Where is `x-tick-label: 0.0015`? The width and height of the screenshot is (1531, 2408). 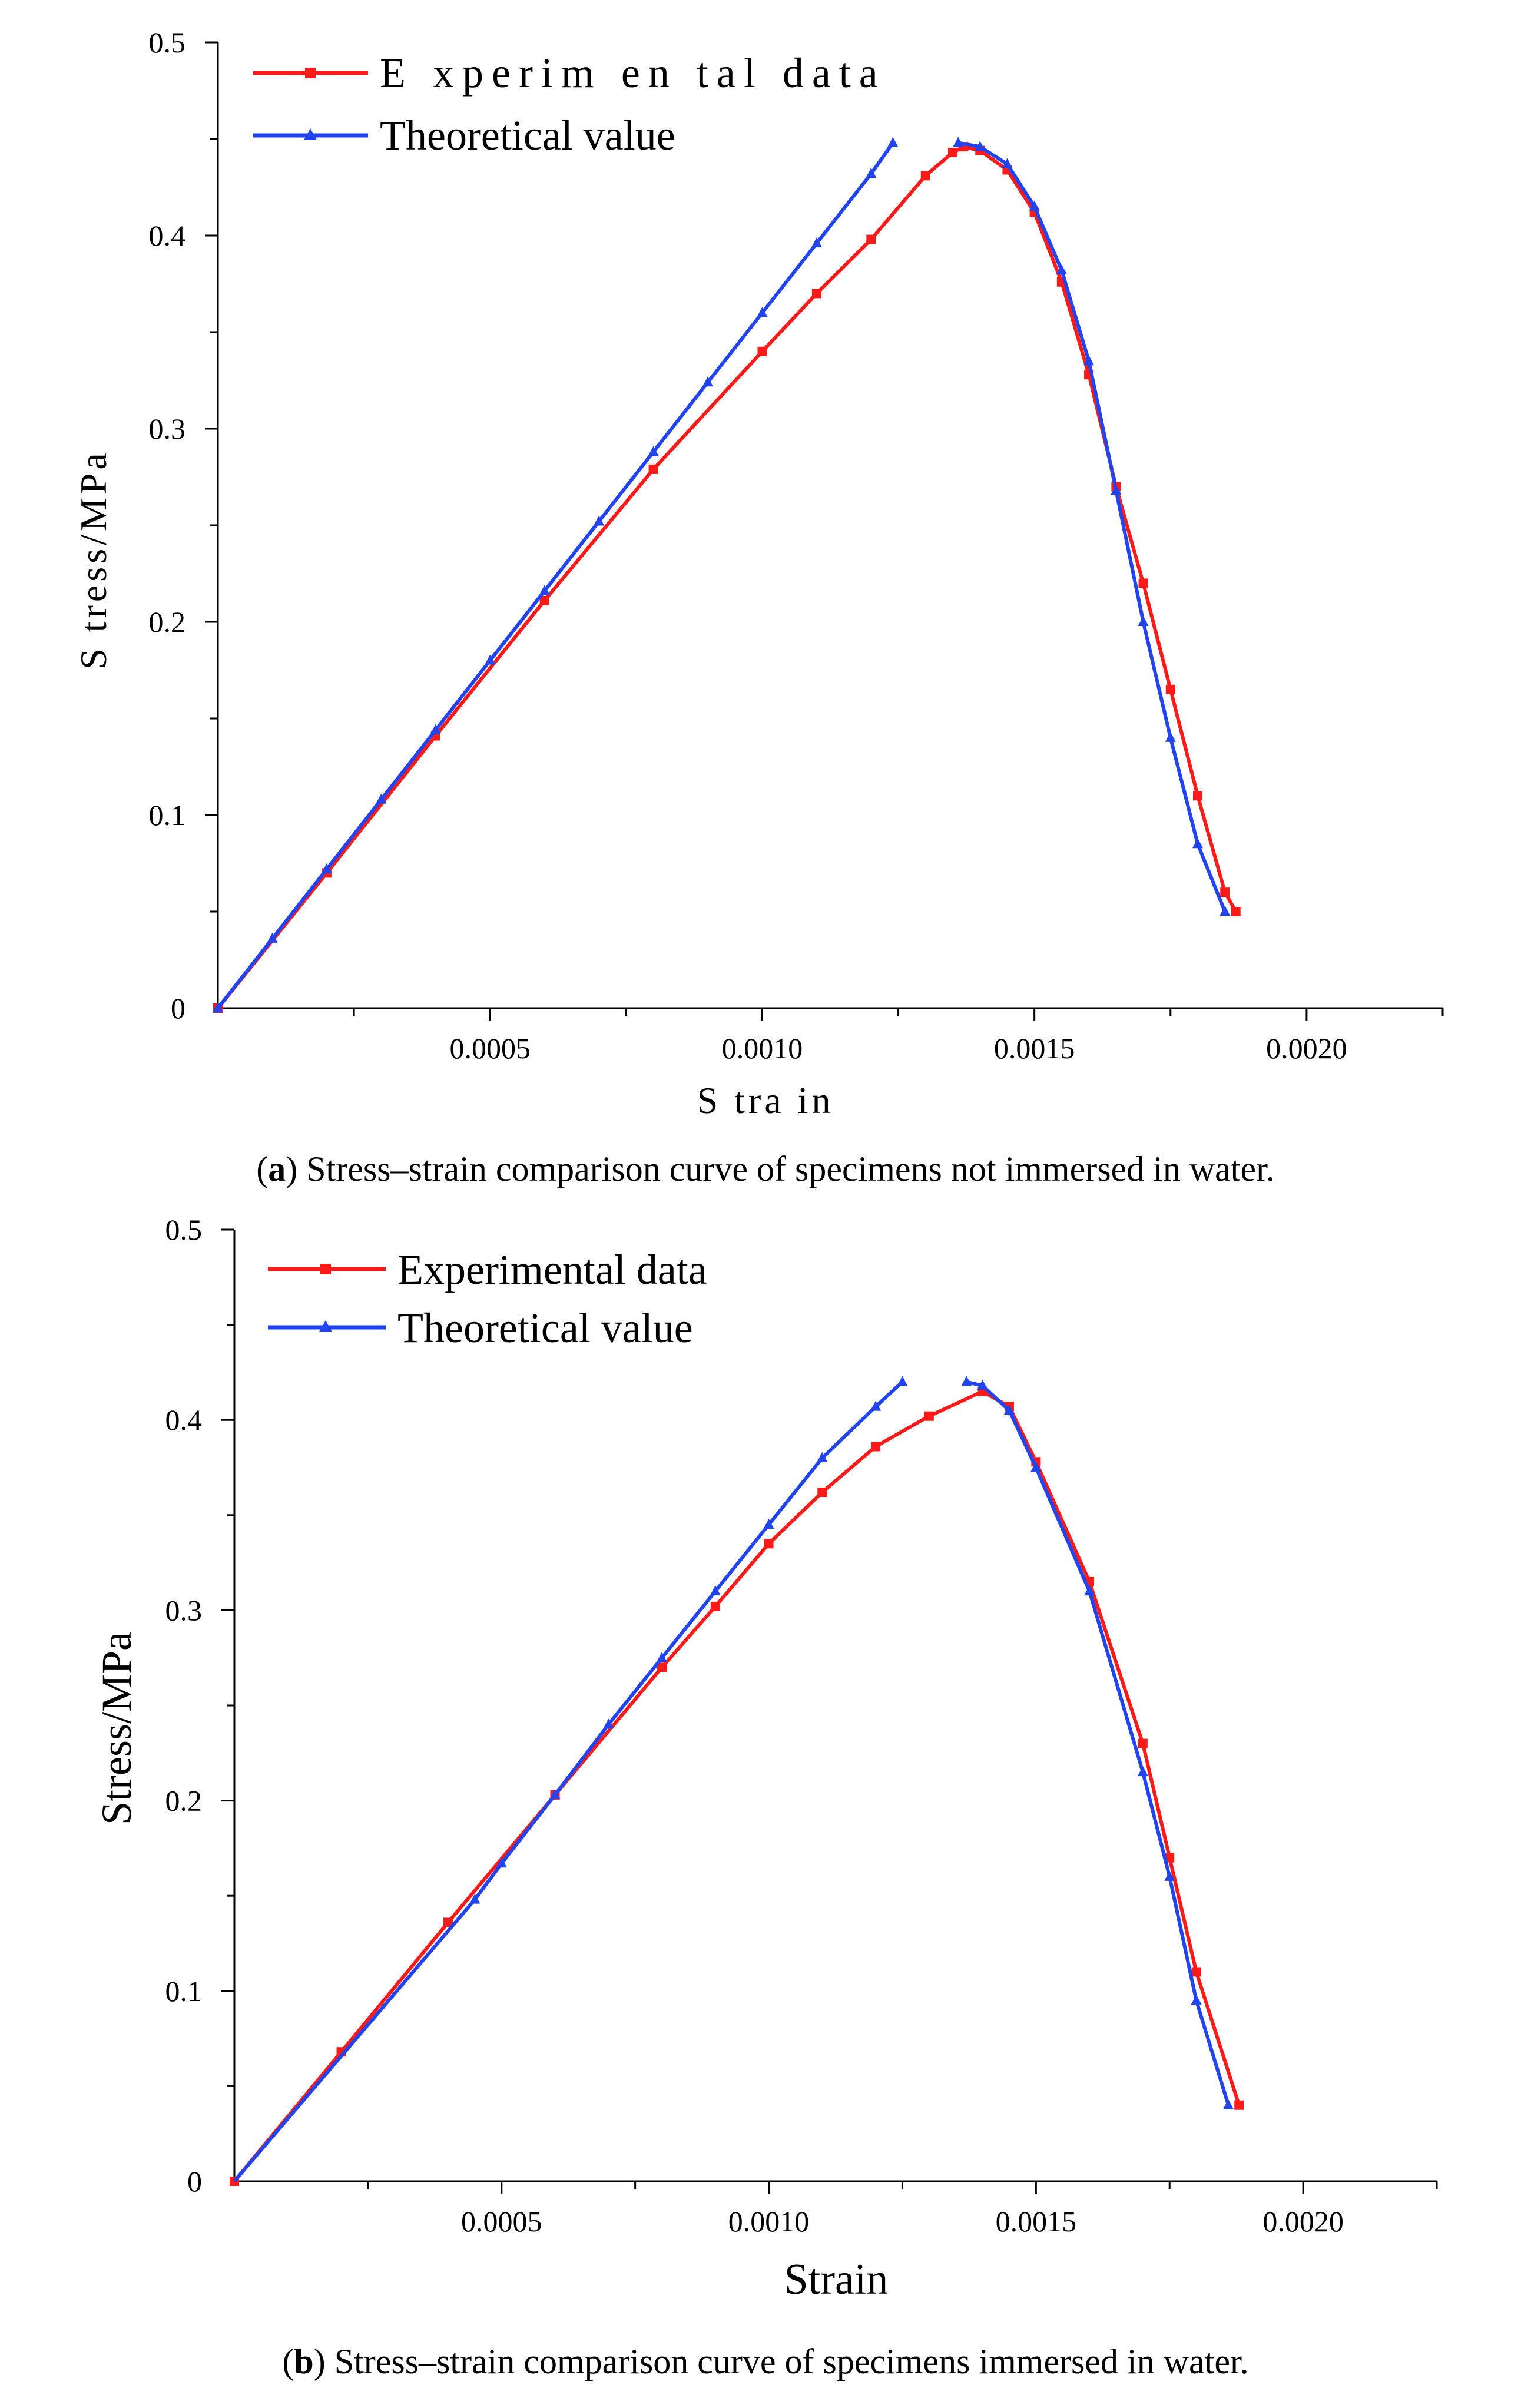 x-tick-label: 0.0015 is located at coordinates (1034, 1048).